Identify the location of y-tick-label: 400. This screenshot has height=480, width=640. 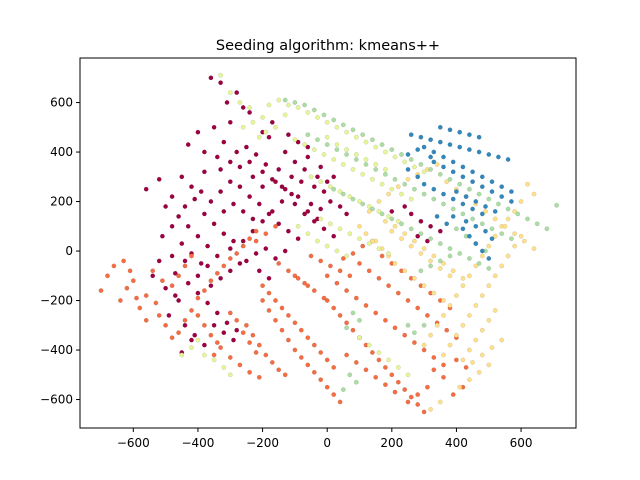
(61, 152).